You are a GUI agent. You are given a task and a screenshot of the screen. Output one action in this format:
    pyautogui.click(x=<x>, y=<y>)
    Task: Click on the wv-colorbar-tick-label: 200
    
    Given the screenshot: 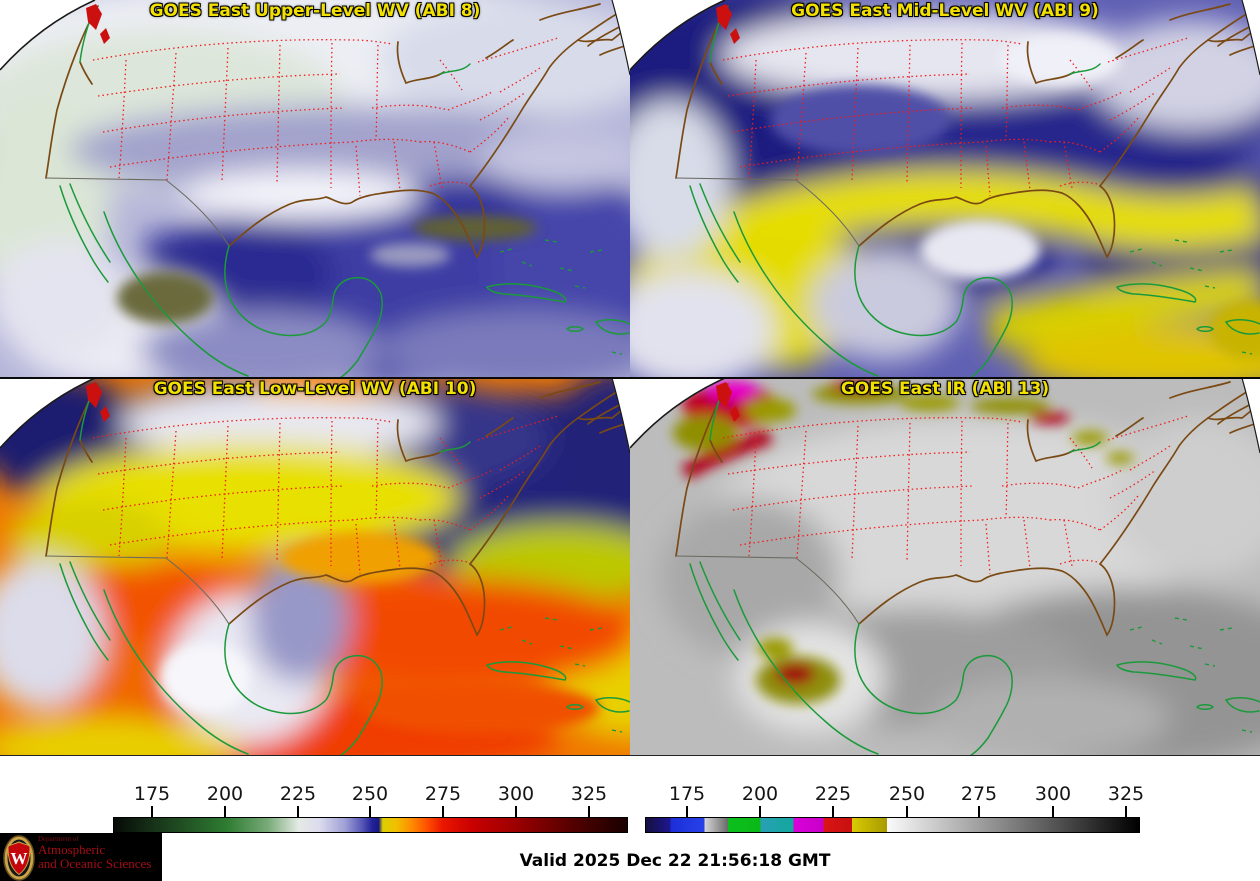 What is the action you would take?
    pyautogui.click(x=225, y=794)
    